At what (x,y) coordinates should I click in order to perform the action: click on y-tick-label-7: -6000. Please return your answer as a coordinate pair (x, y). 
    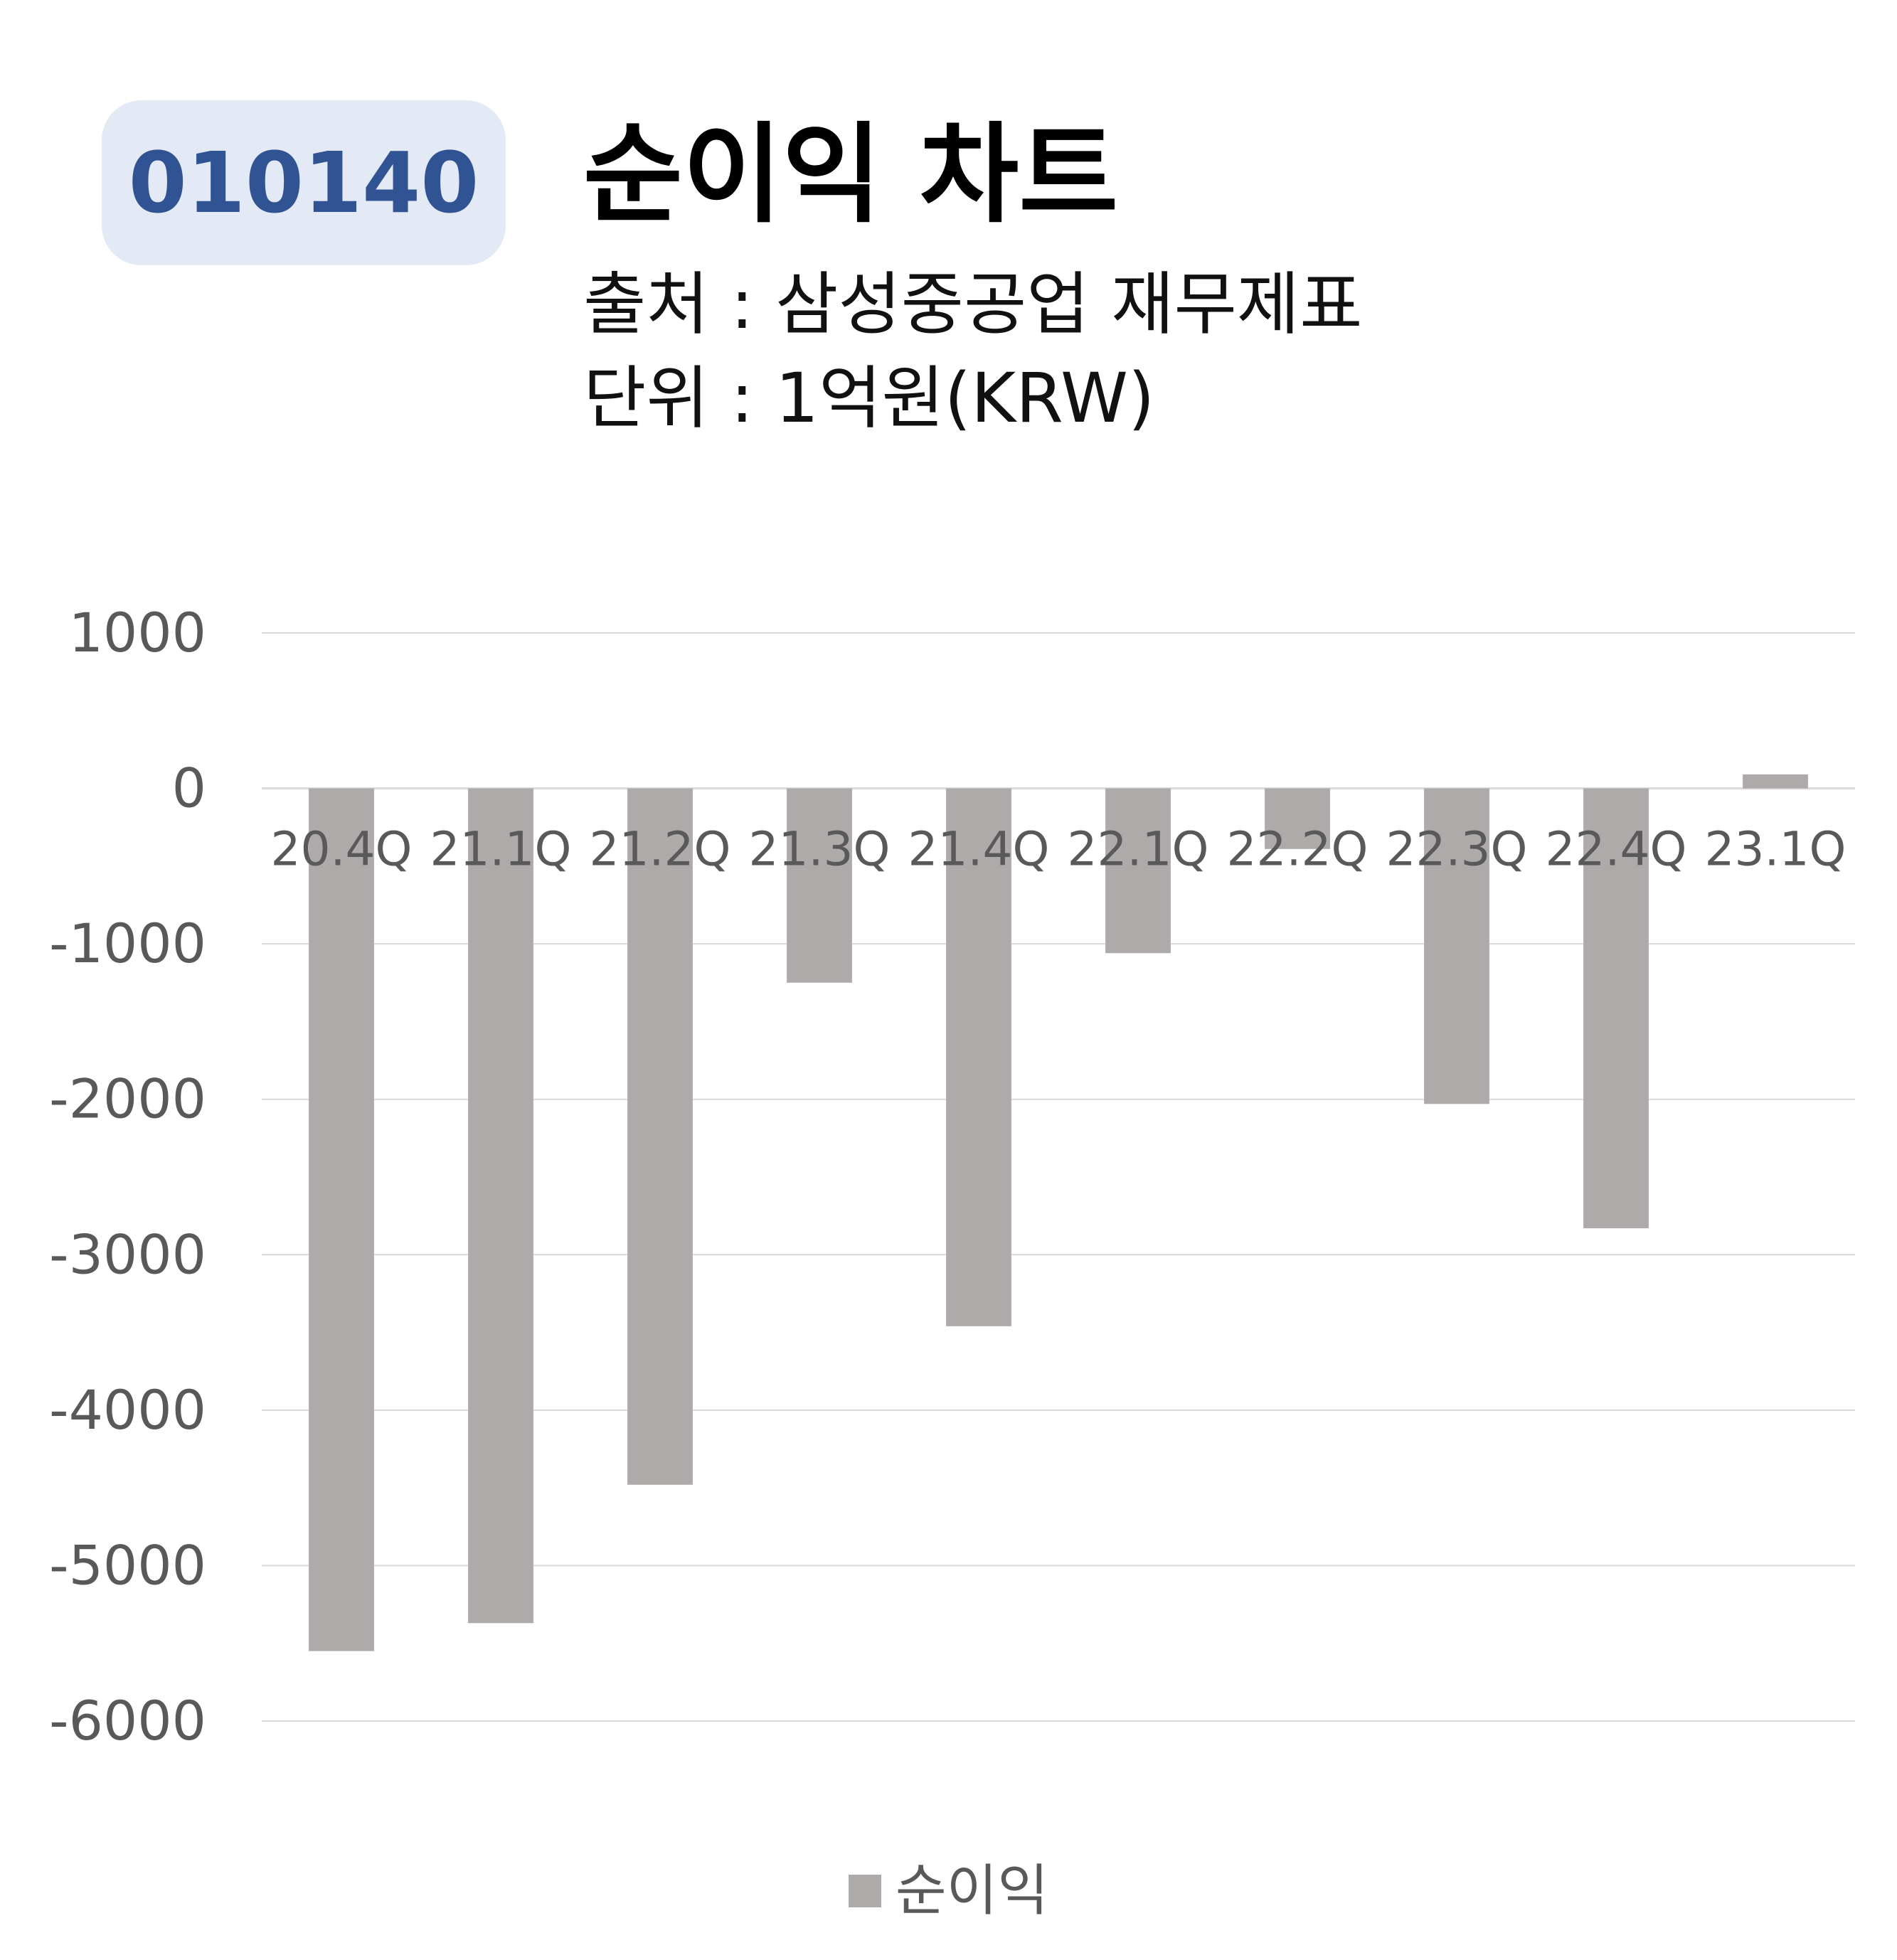
    Looking at the image, I should click on (127, 1720).